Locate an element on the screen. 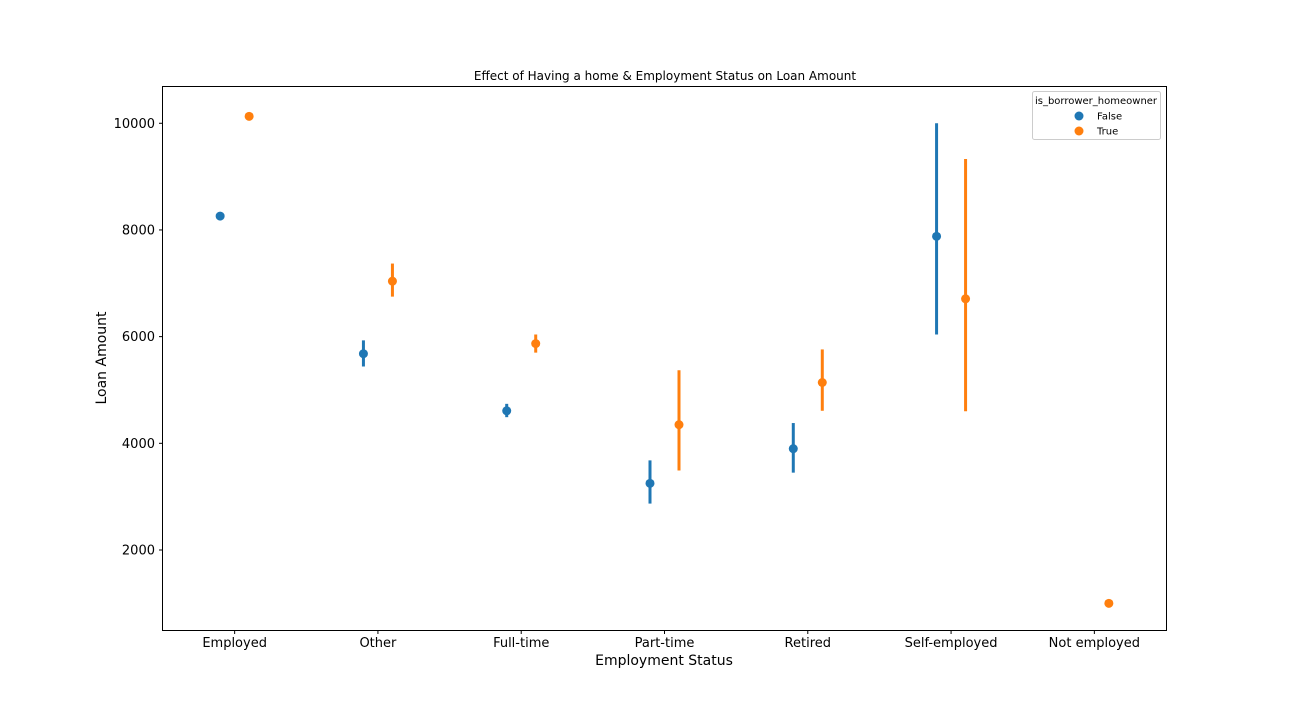  x-tick-label: Full-time is located at coordinates (521, 643).